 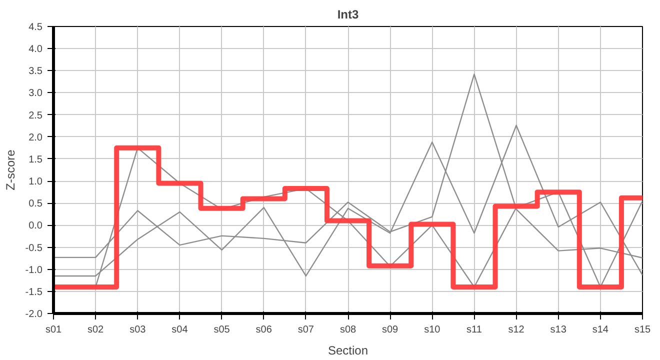 What do you see at coordinates (35, 204) in the screenshot?
I see `y-tick-label: 0.5` at bounding box center [35, 204].